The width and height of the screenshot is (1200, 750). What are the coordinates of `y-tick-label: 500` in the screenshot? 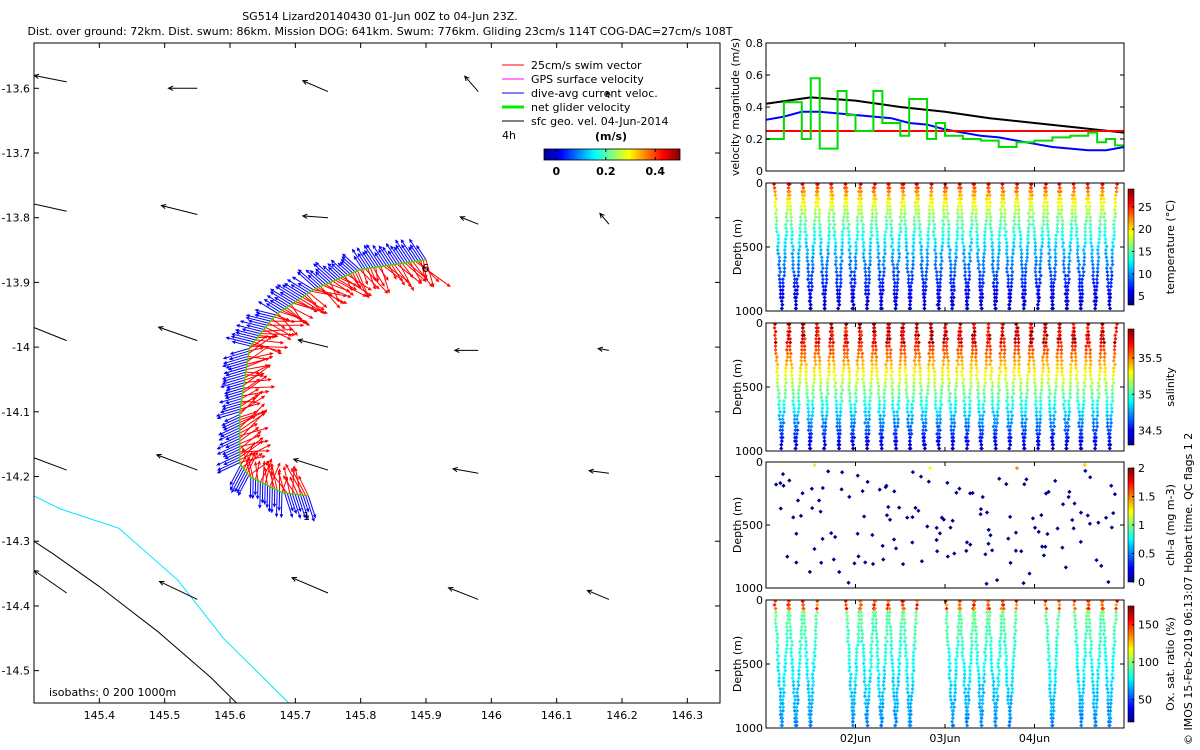 It's located at (752, 247).